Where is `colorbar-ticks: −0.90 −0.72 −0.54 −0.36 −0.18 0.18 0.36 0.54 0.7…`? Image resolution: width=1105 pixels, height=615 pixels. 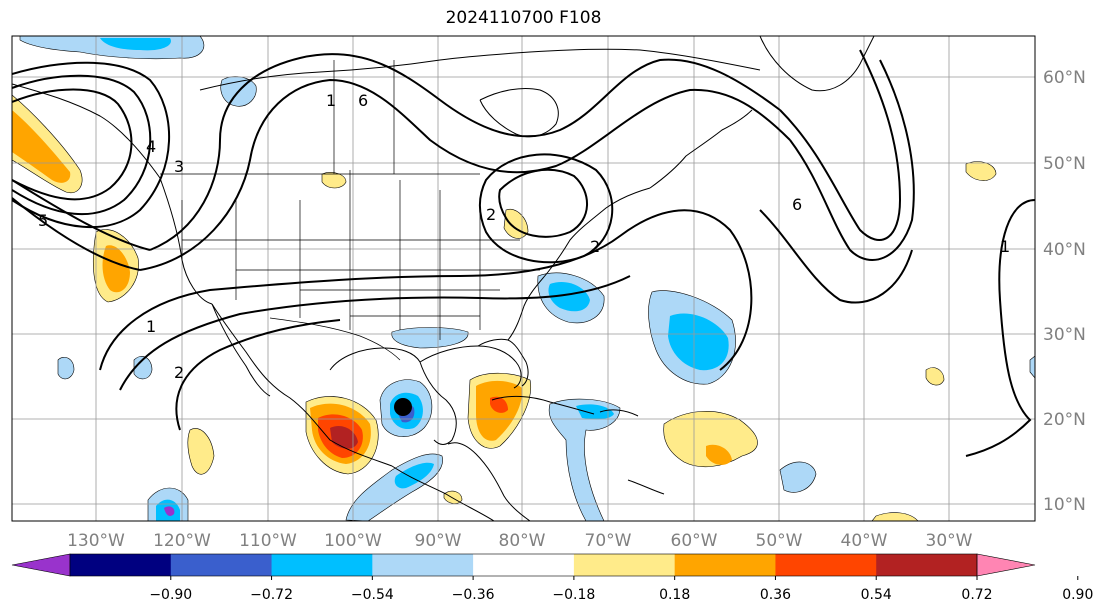 colorbar-ticks: −0.90 −0.72 −0.54 −0.36 −0.18 0.18 0.36 0.54 0.7… is located at coordinates (621, 589).